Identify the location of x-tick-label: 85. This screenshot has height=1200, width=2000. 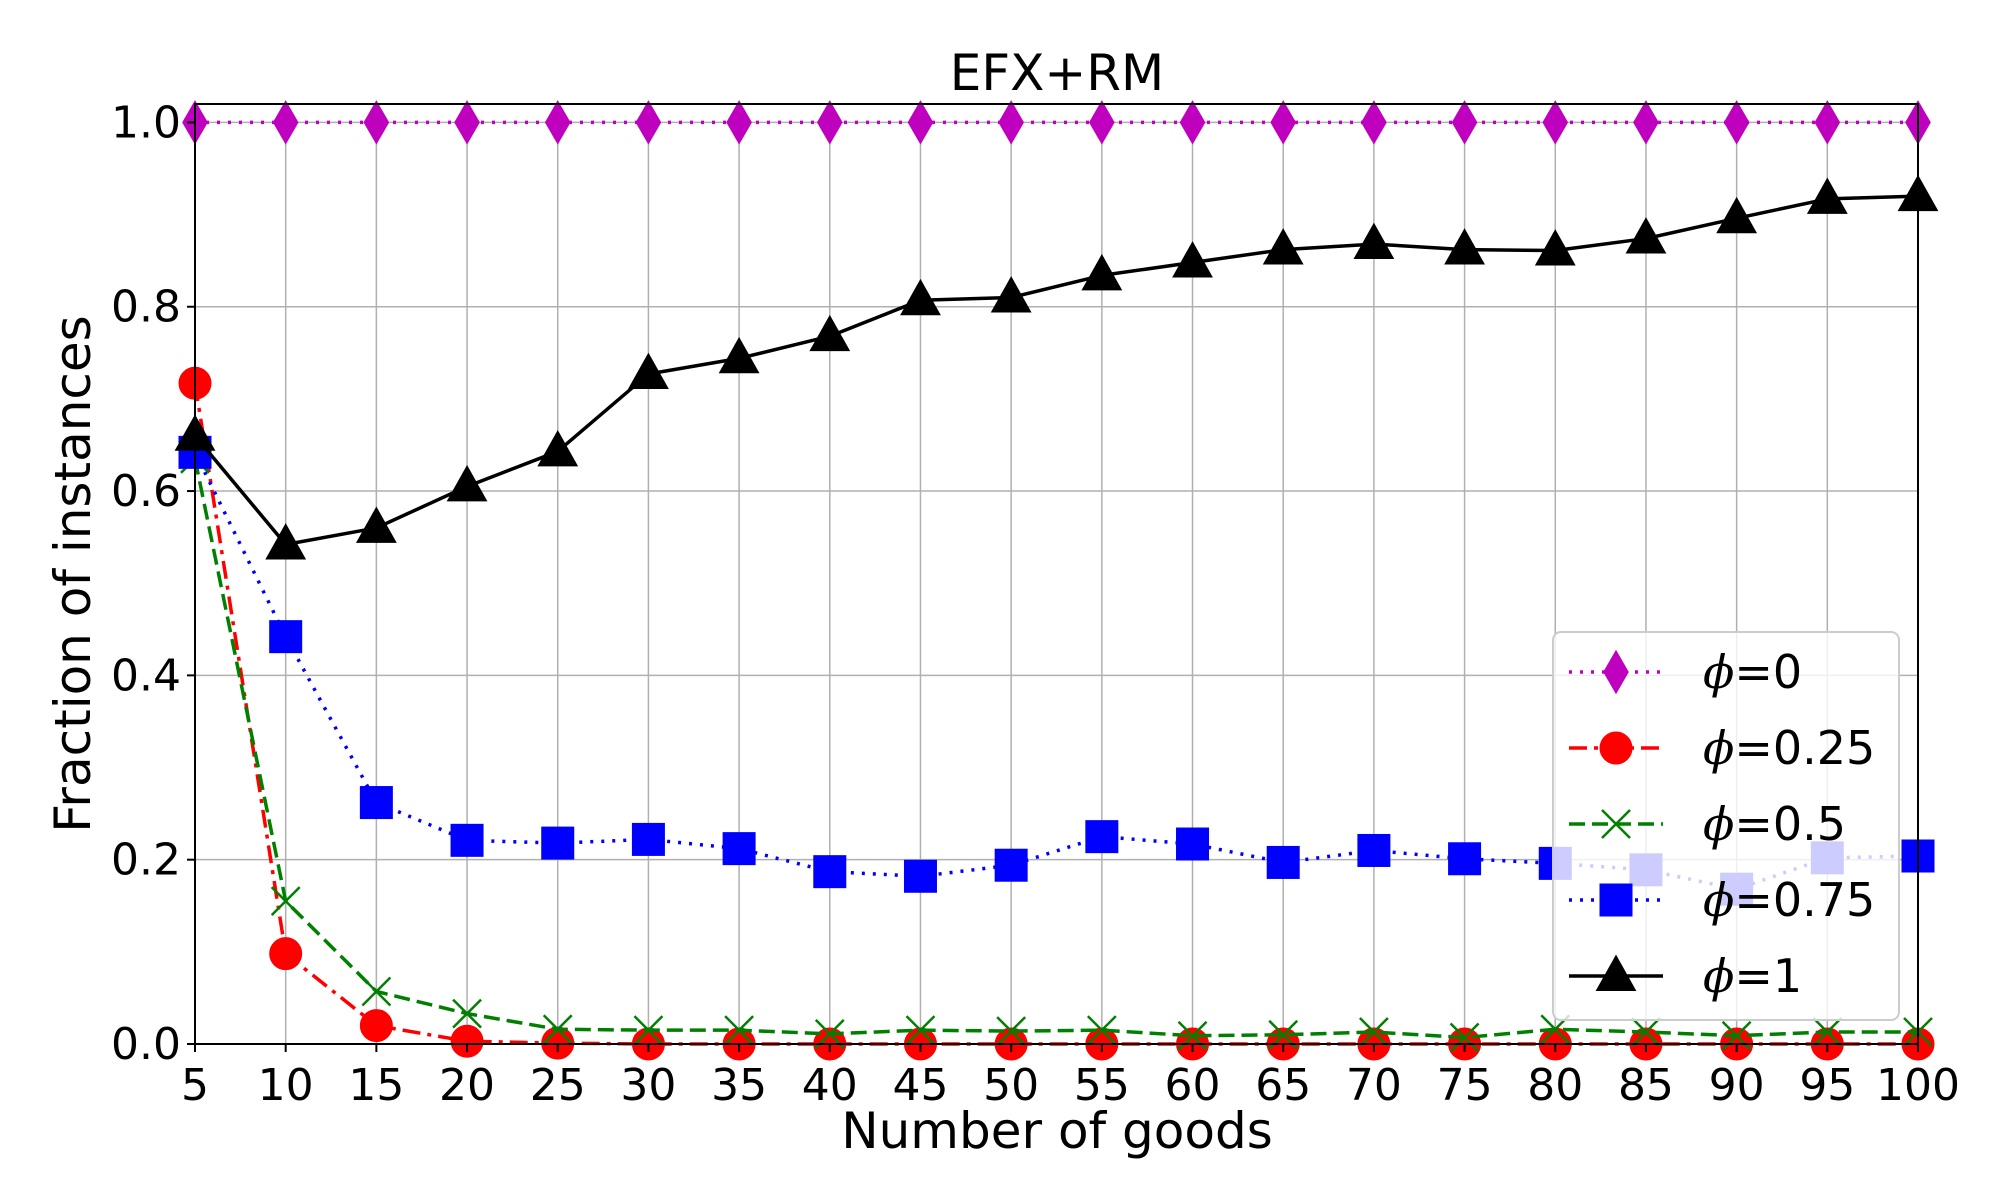
(1646, 1085).